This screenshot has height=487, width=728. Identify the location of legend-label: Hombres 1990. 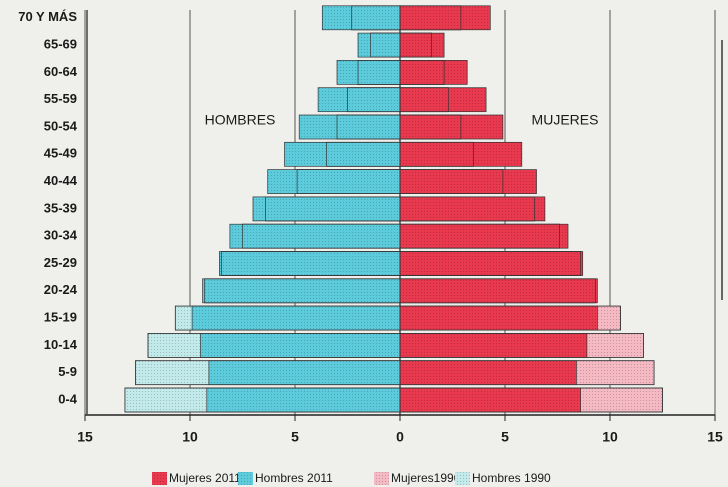
(511, 478).